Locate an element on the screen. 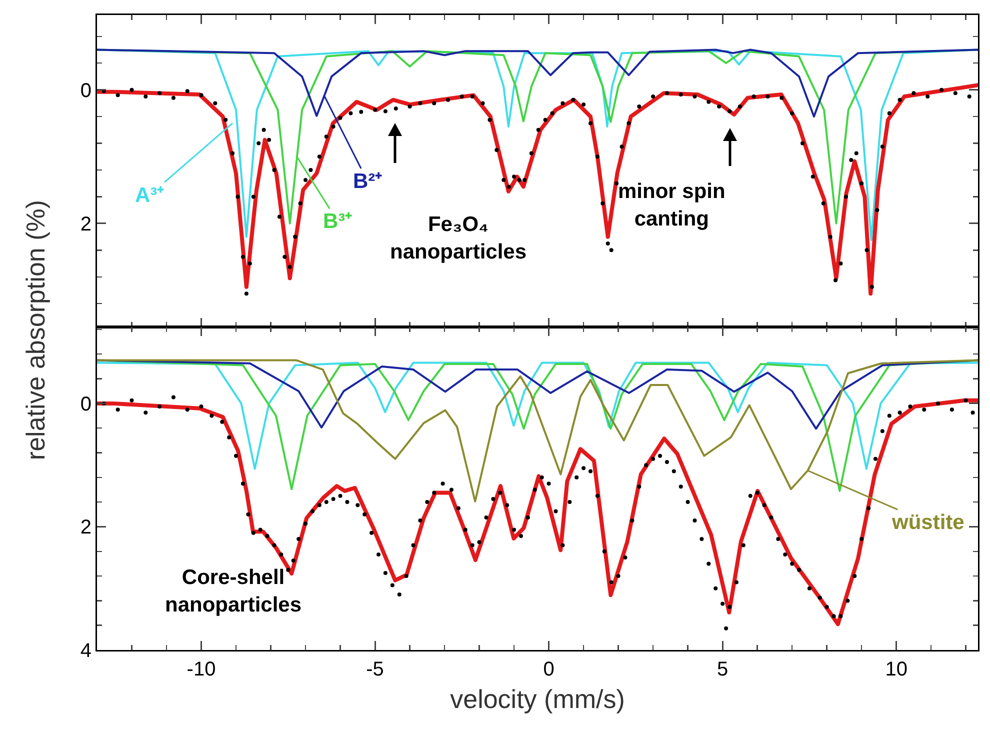 The image size is (990, 738). x-tick-label: -10 is located at coordinates (201, 669).